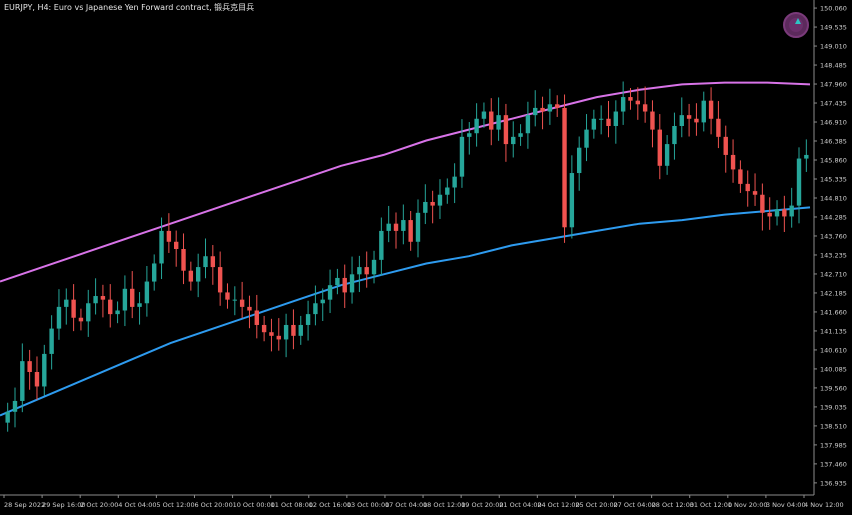  I want to click on arrow-up-icon, so click(798, 21).